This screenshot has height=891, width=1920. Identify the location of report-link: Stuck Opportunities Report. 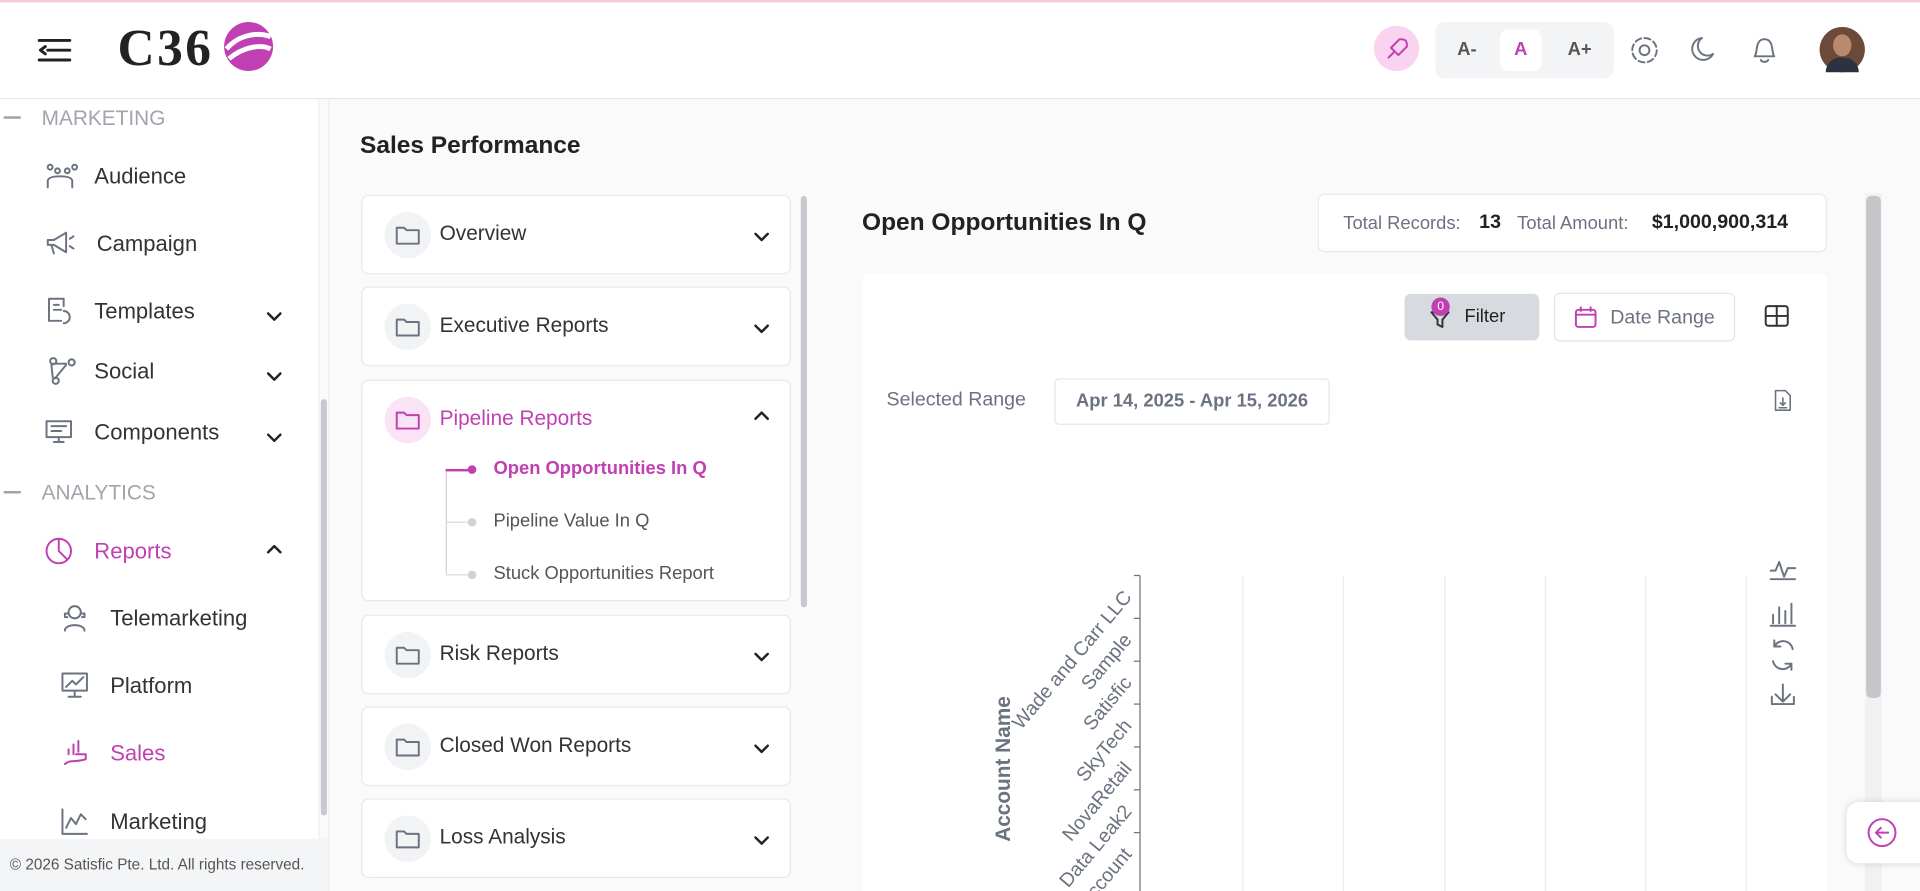
(603, 574).